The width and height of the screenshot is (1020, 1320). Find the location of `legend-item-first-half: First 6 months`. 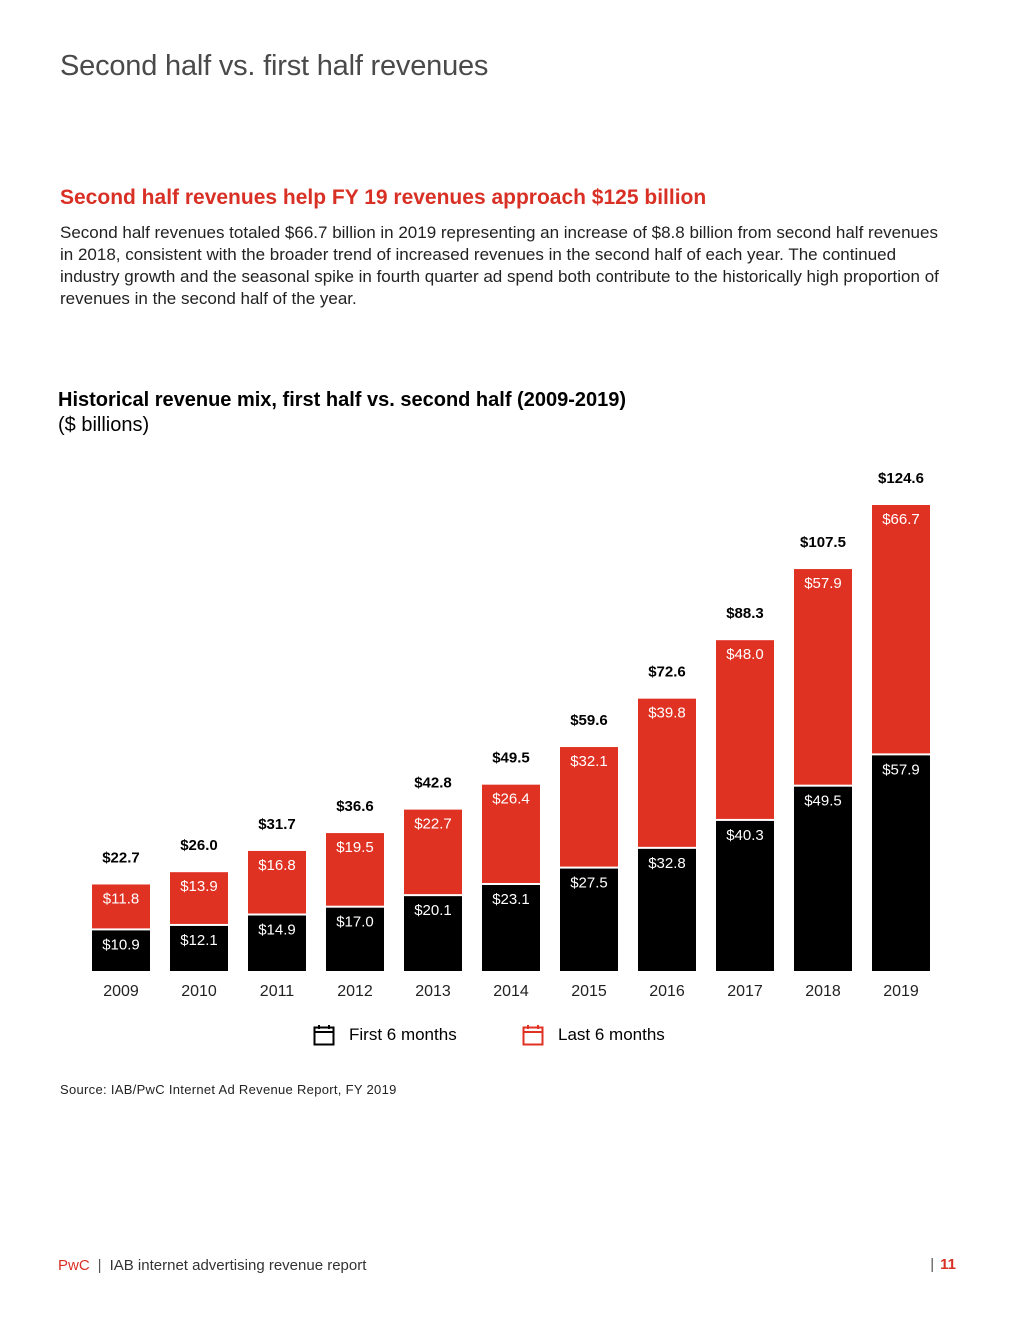

legend-item-first-half: First 6 months is located at coordinates (385, 1035).